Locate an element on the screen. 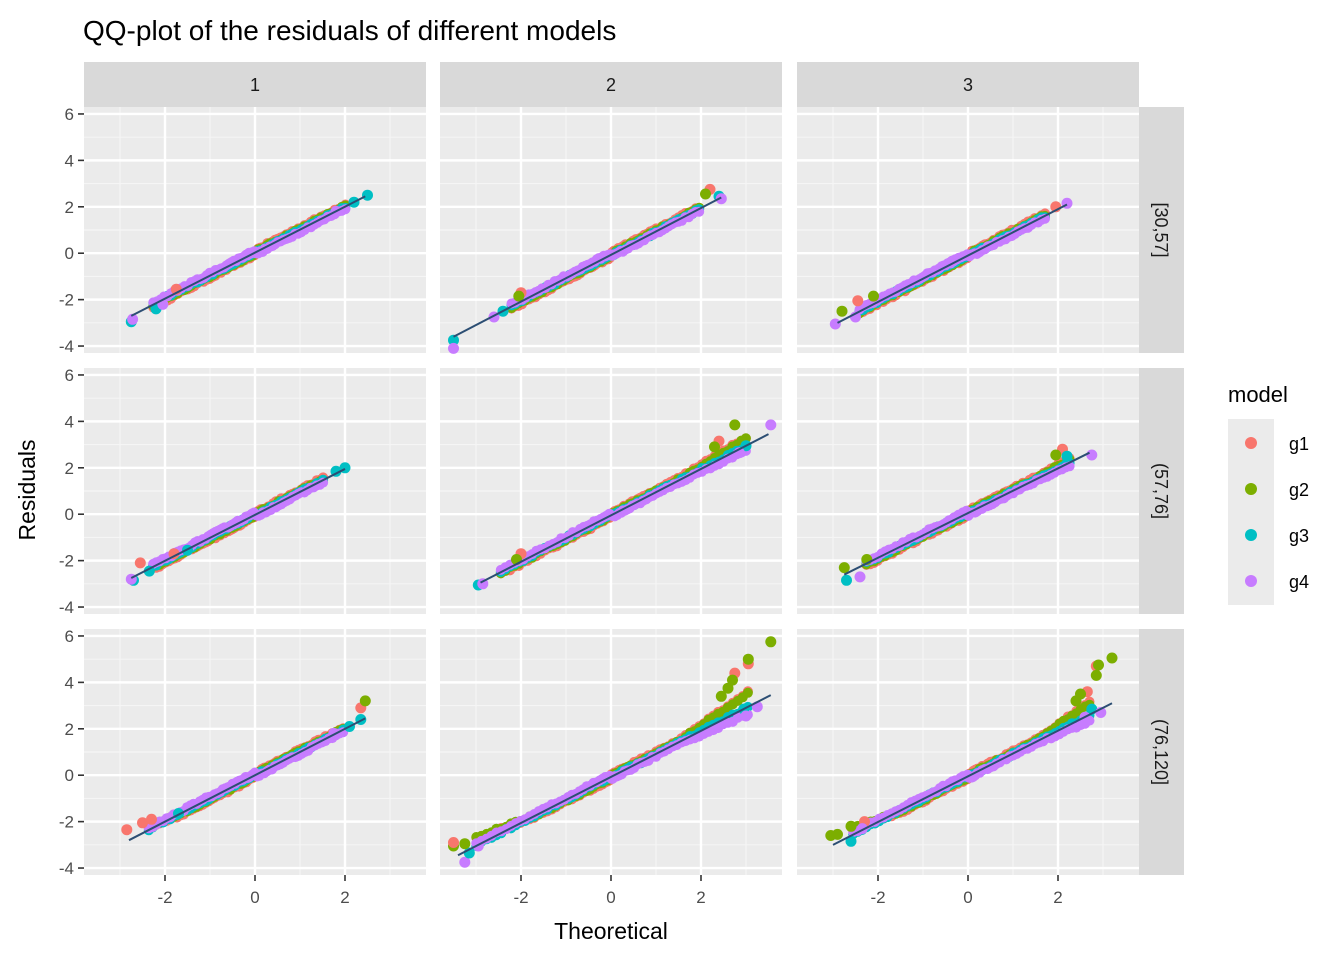 The height and width of the screenshot is (960, 1344). legend-label-g4: g4 is located at coordinates (1299, 582).